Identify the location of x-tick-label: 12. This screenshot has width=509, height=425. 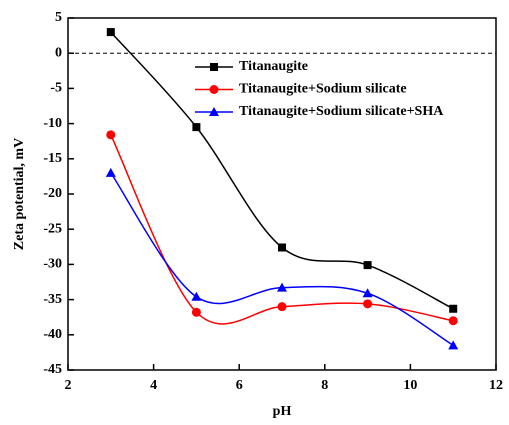
(496, 385).